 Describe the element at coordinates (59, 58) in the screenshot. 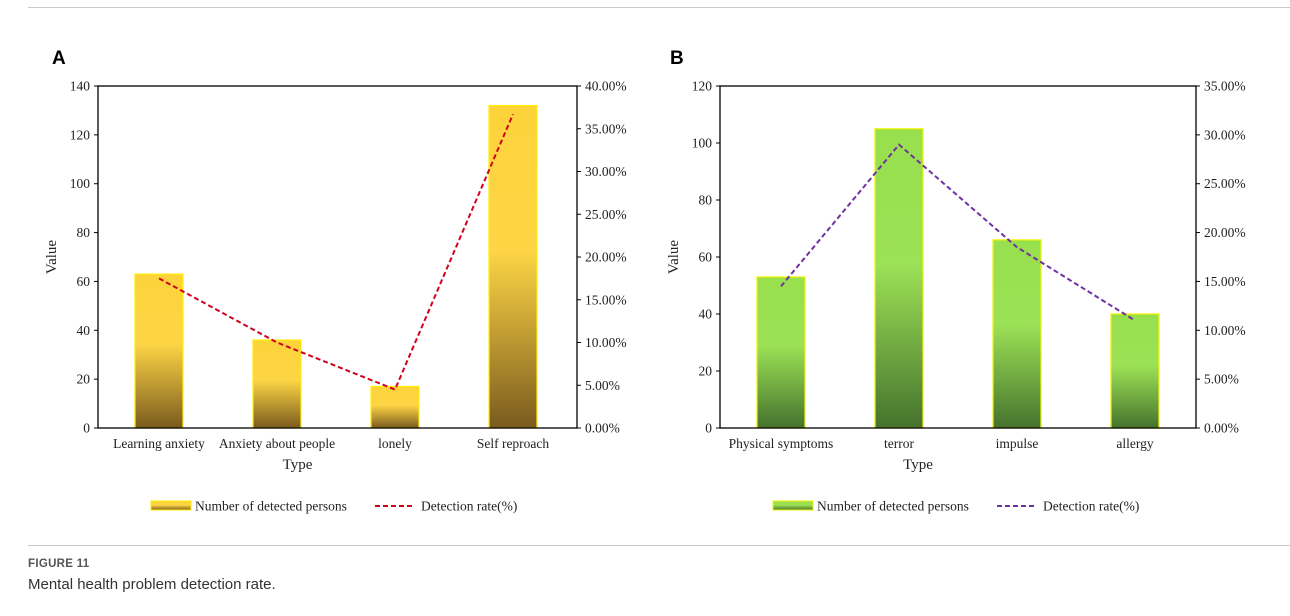

I see `panel-a-letter: A` at that location.